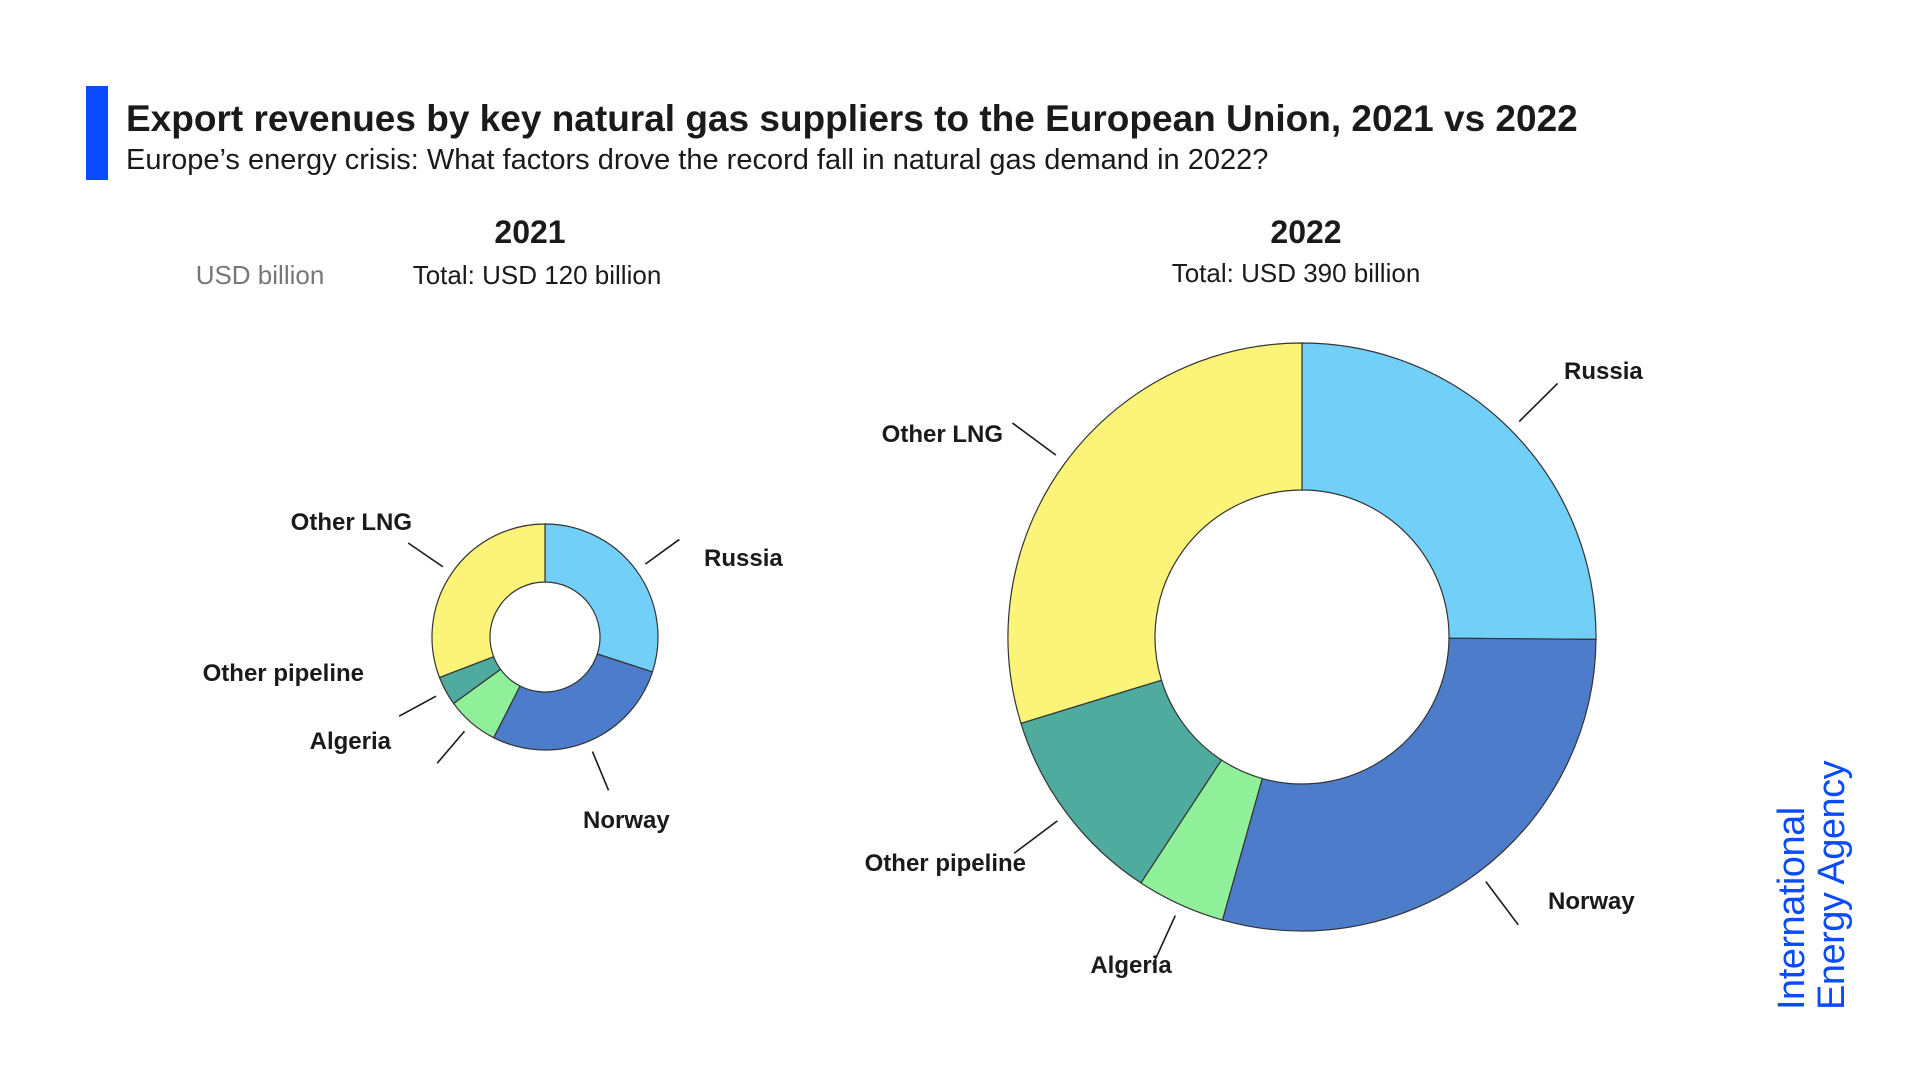 This screenshot has height=1080, width=1920. What do you see at coordinates (488, 601) in the screenshot?
I see `slice-2021-other-lng` at bounding box center [488, 601].